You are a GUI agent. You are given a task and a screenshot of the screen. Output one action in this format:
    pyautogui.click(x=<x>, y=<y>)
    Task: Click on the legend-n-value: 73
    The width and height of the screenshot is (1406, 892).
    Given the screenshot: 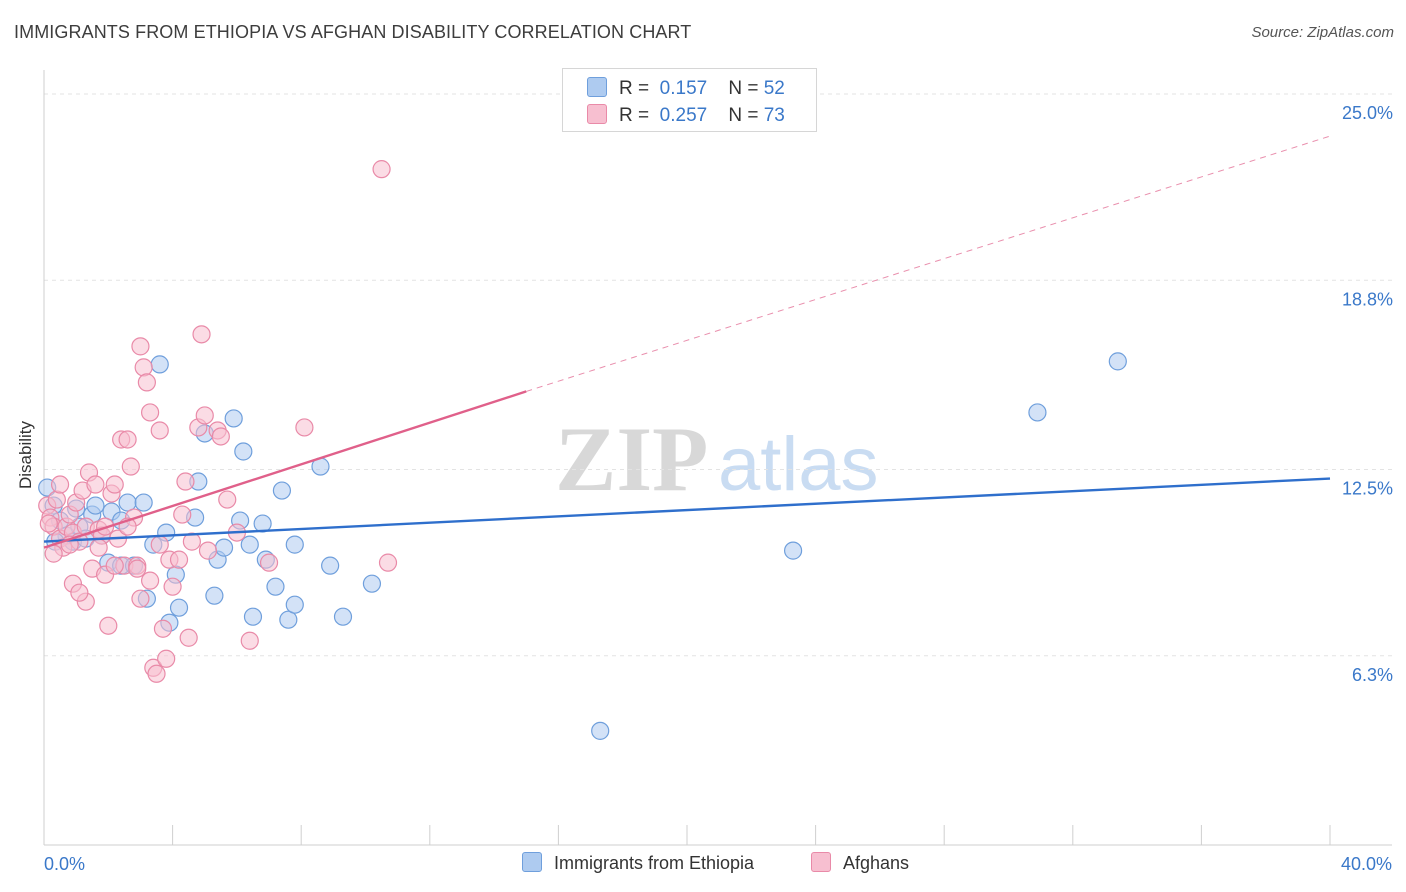 What is the action you would take?
    pyautogui.click(x=774, y=115)
    